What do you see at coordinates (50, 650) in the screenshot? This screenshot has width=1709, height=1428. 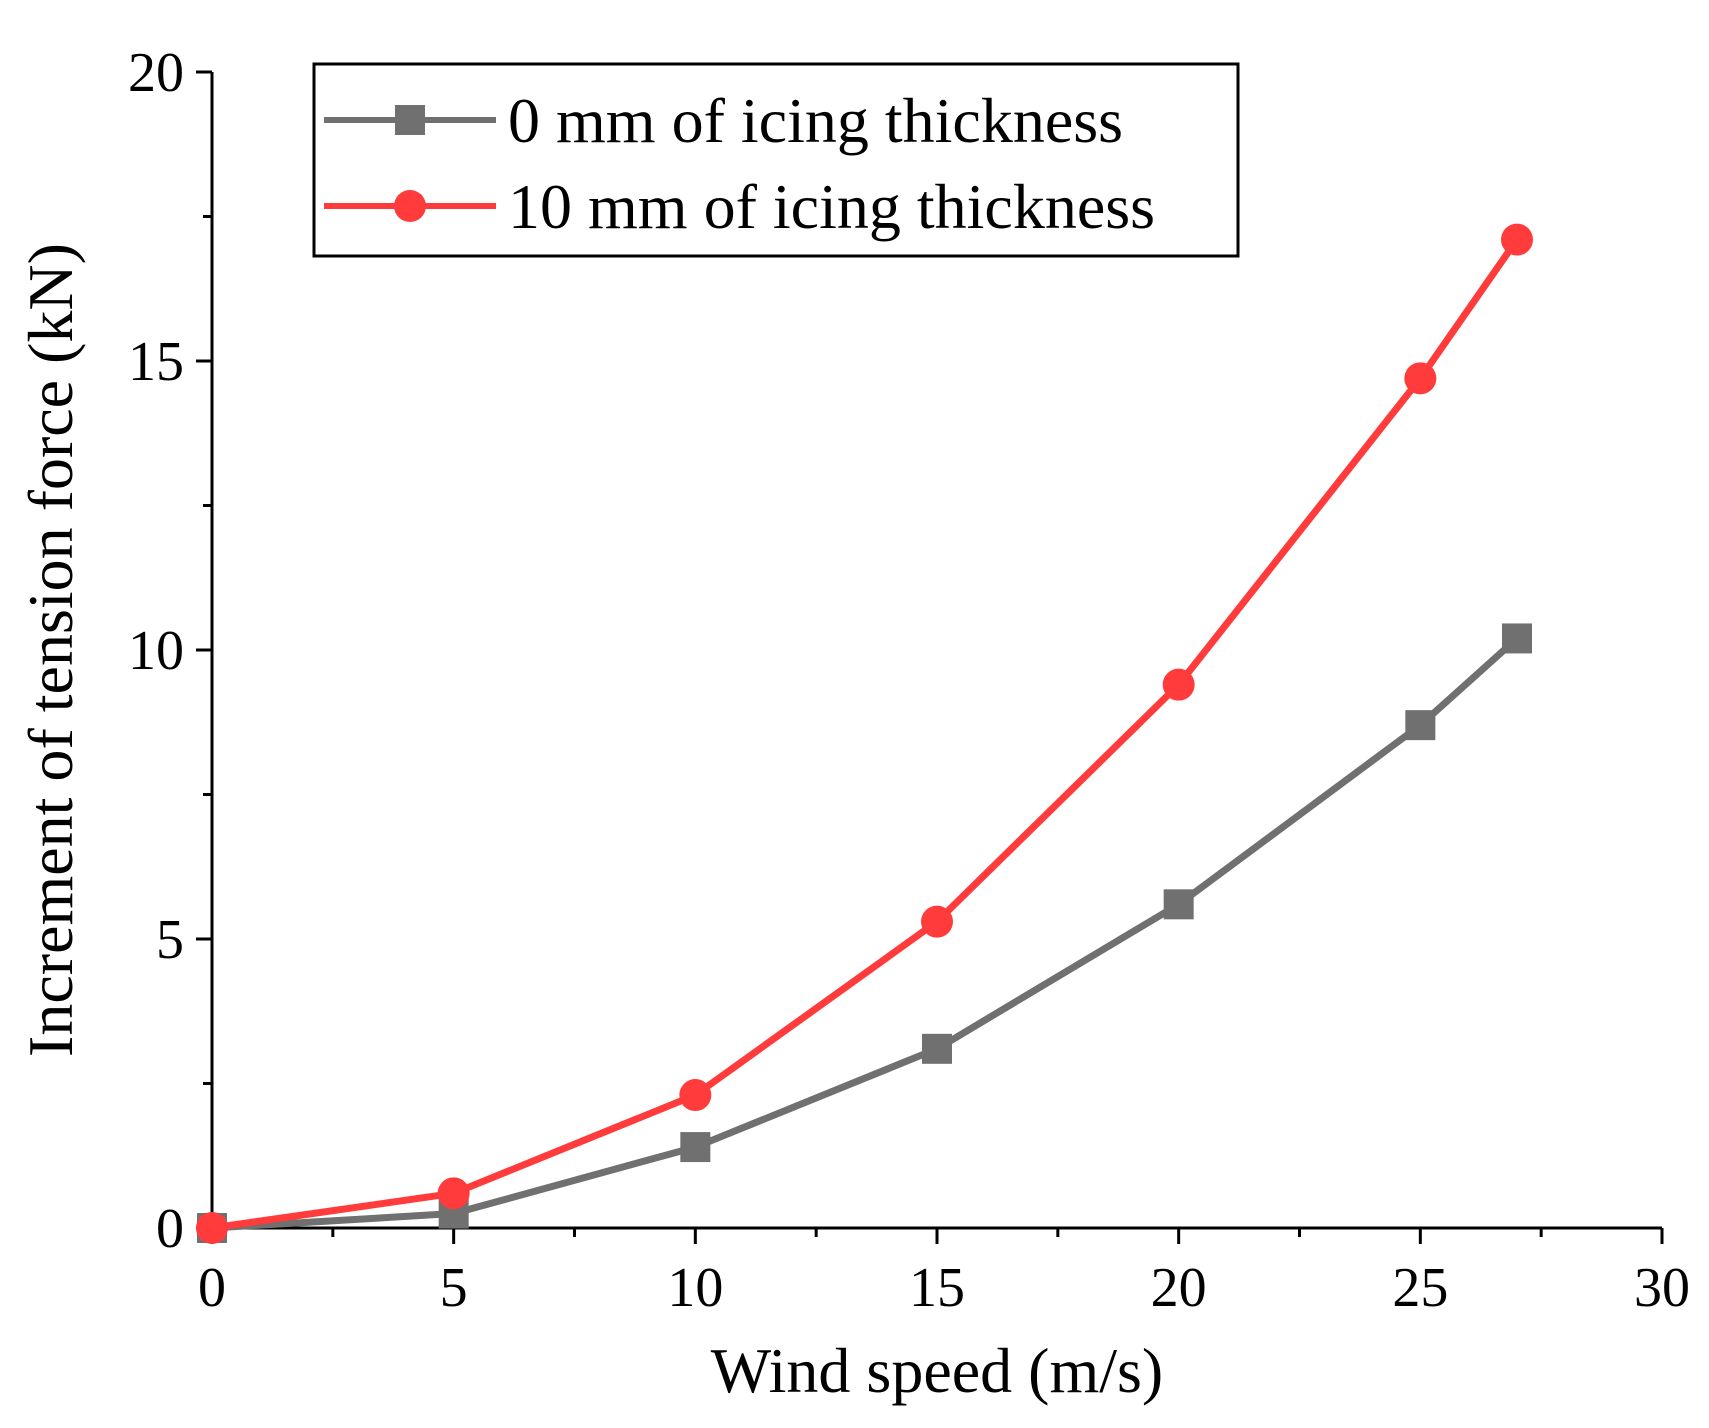 I see `y-axis-title: Increment of tension force (kN)` at bounding box center [50, 650].